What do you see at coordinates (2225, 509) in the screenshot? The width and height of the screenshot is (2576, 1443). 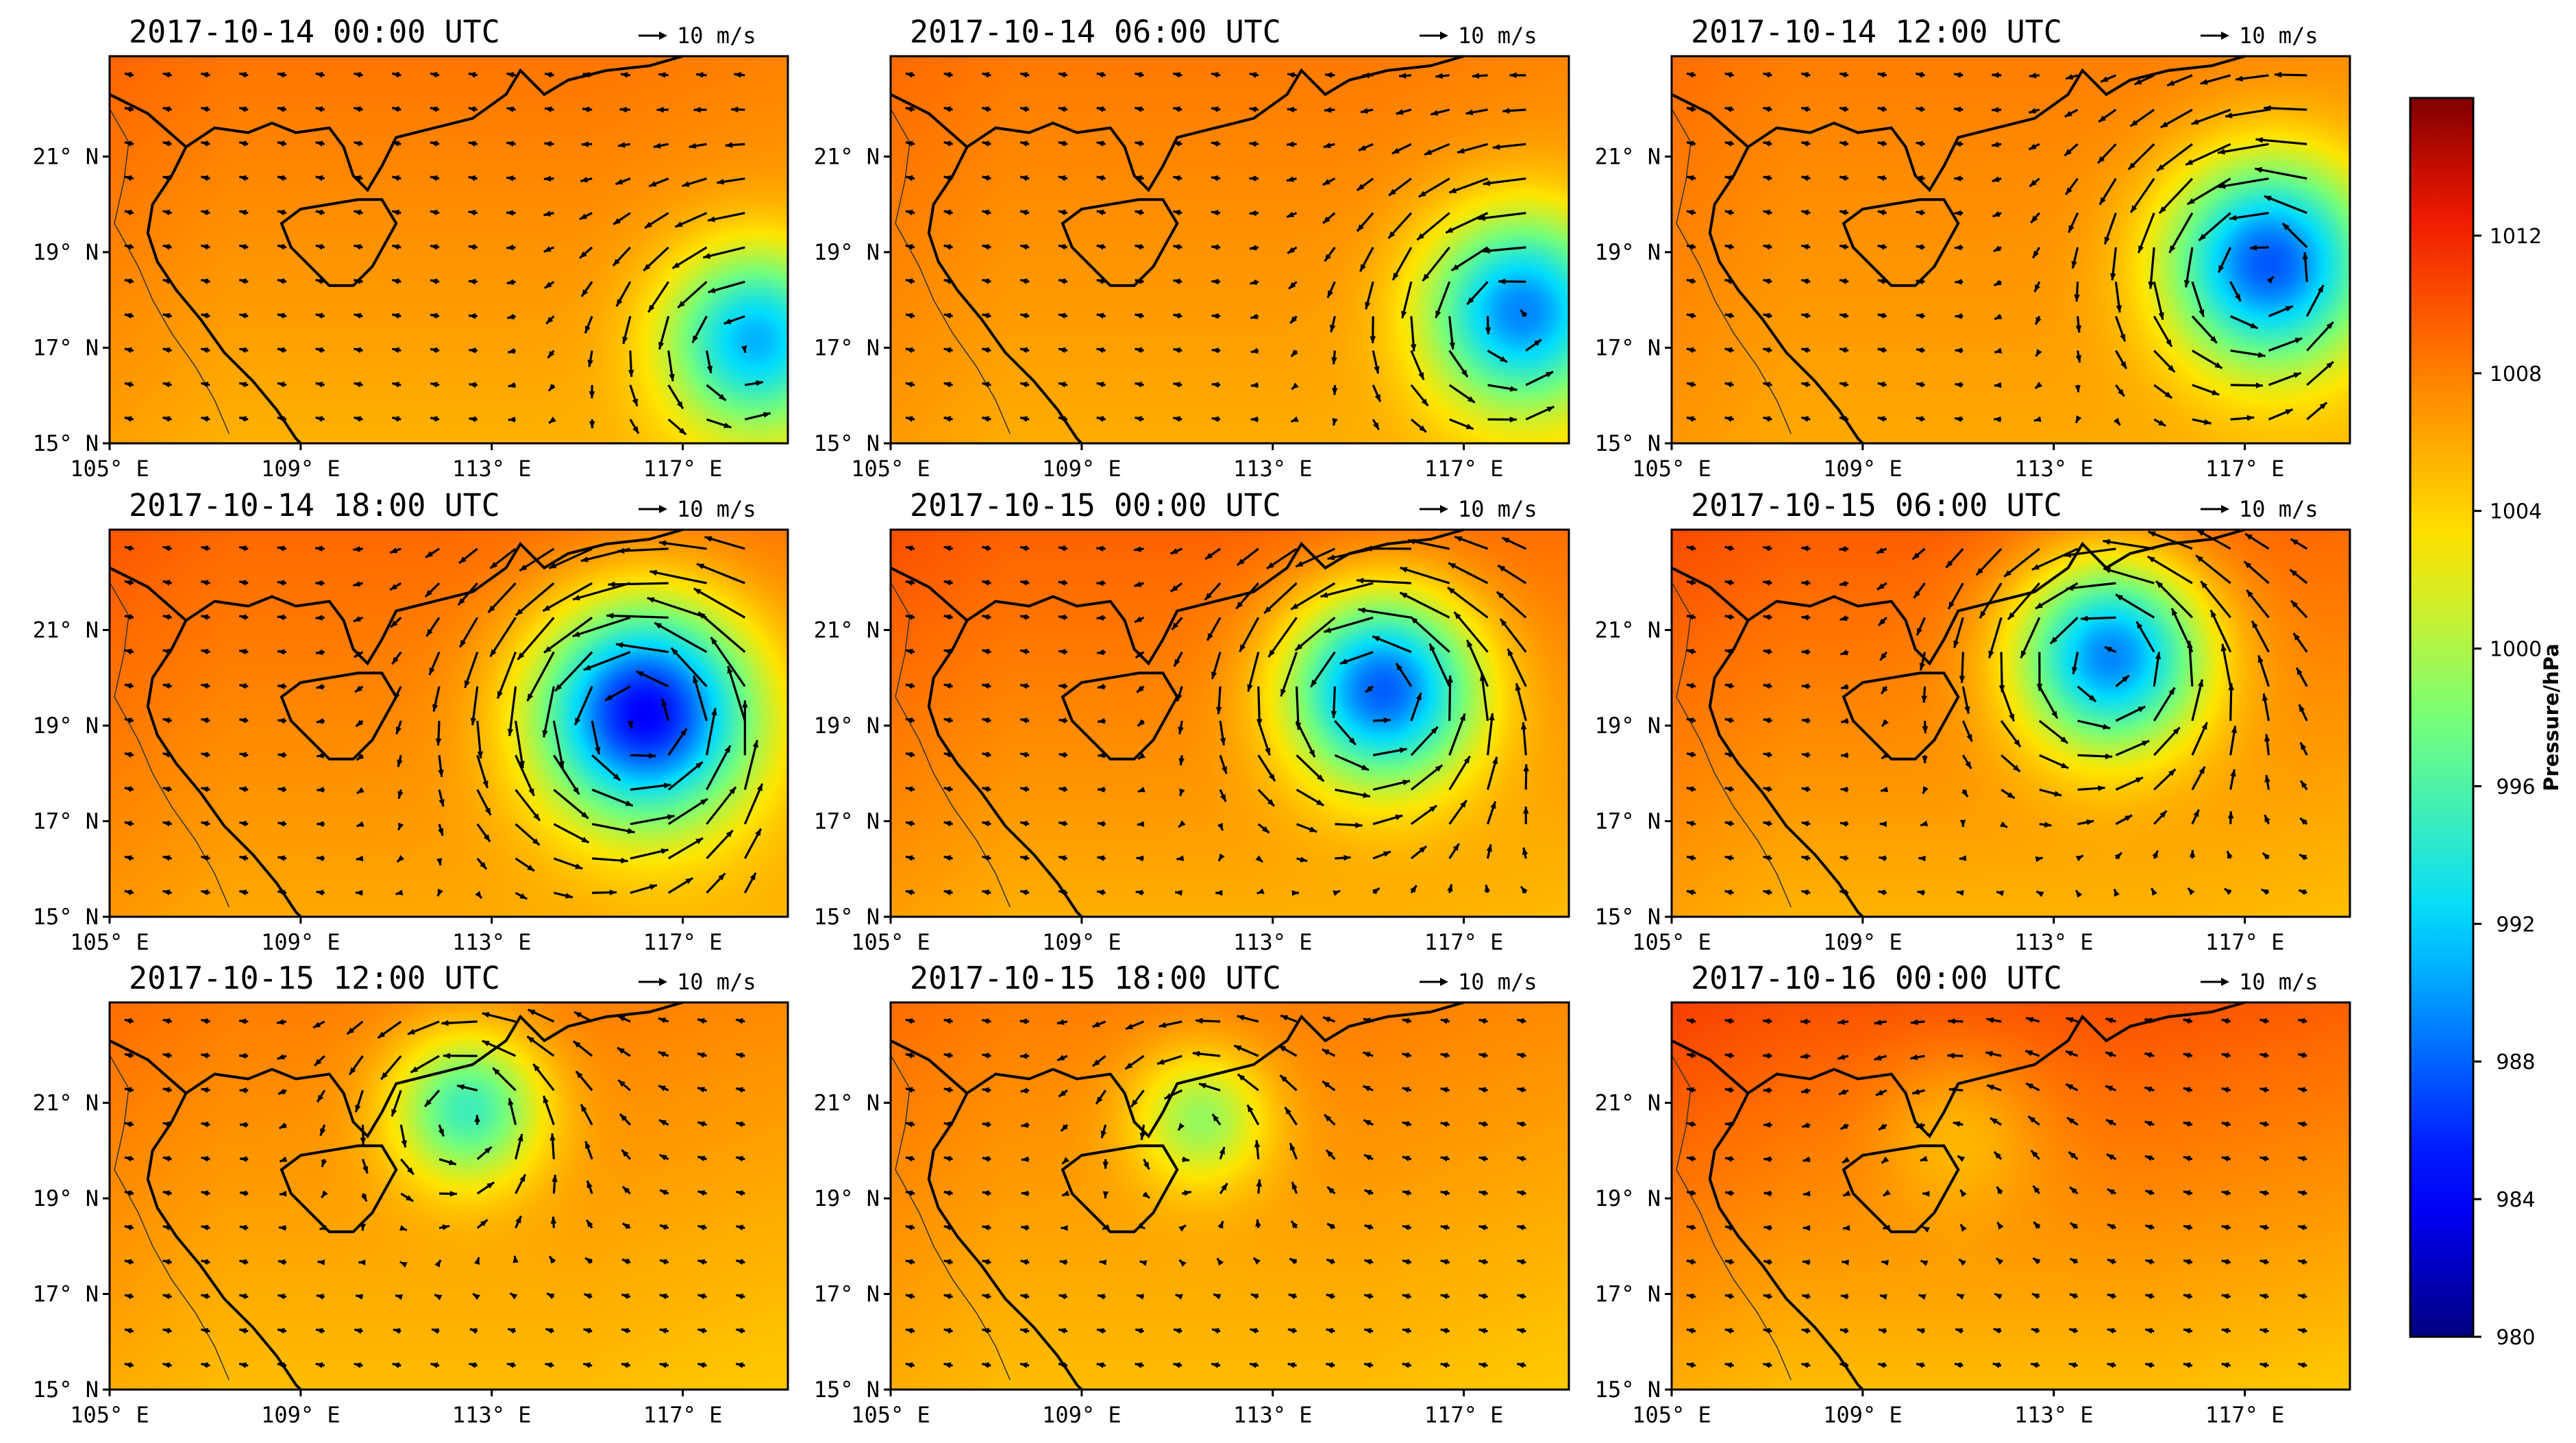 I see `reference-arrowhead` at bounding box center [2225, 509].